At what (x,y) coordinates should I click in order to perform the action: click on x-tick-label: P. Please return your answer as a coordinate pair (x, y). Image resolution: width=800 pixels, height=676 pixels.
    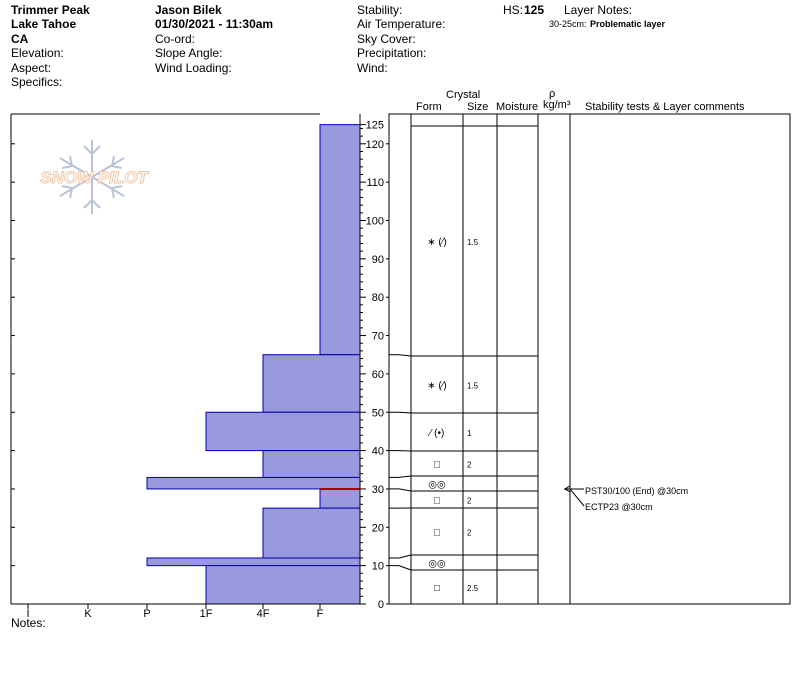
    Looking at the image, I should click on (146, 614).